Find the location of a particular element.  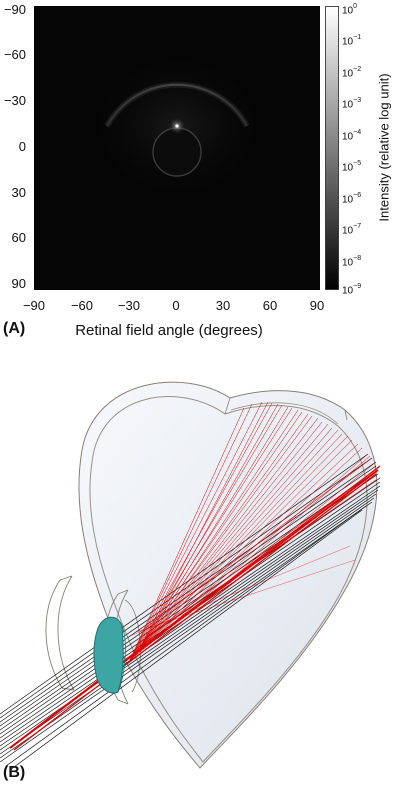

colorbar-tick: 10⁻⁵ is located at coordinates (352, 167).